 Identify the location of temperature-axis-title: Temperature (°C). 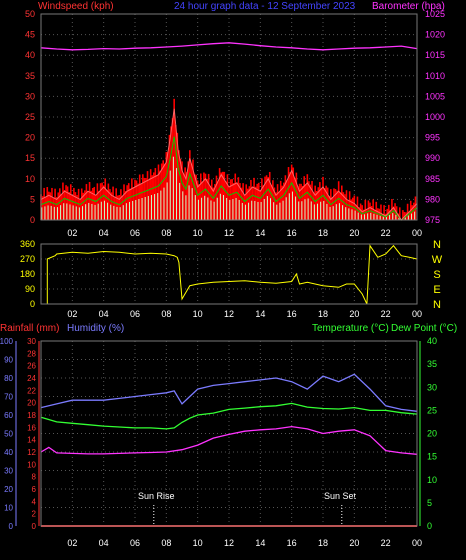
(350, 328).